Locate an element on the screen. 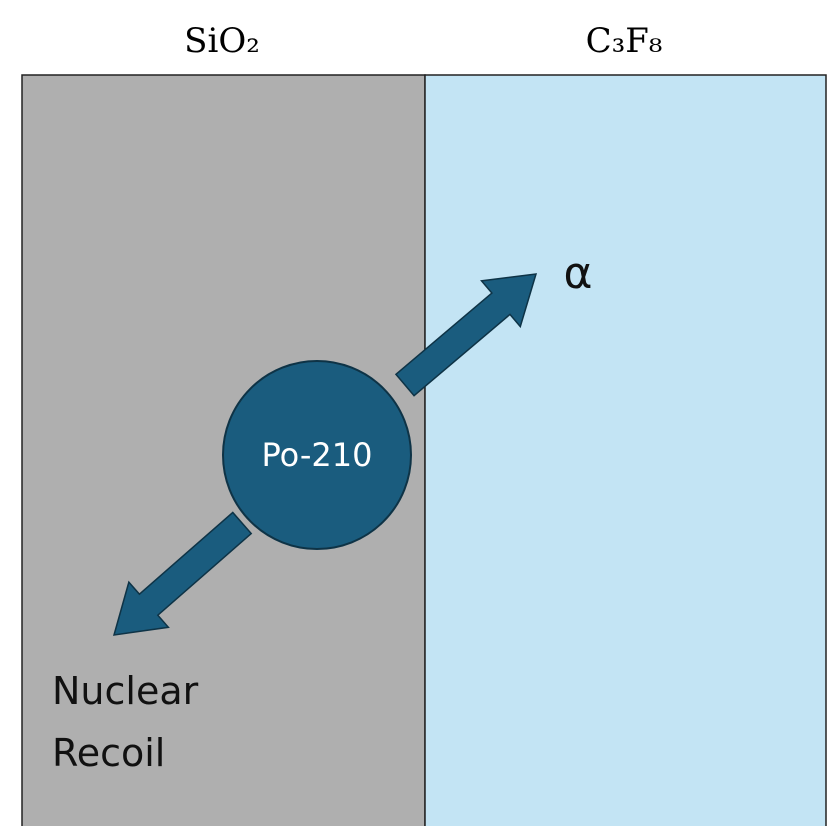  alpha-arrow is located at coordinates (466, 335).